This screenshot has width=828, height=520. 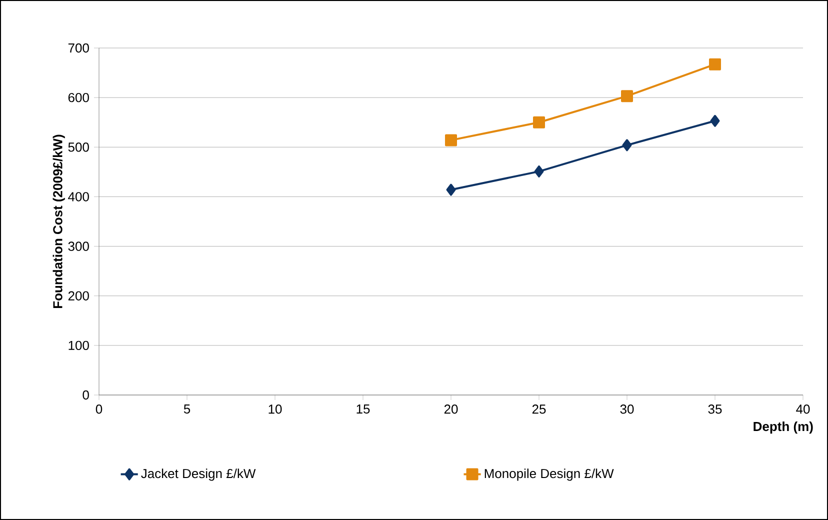 I want to click on y-tick-label: 400, so click(x=78, y=197).